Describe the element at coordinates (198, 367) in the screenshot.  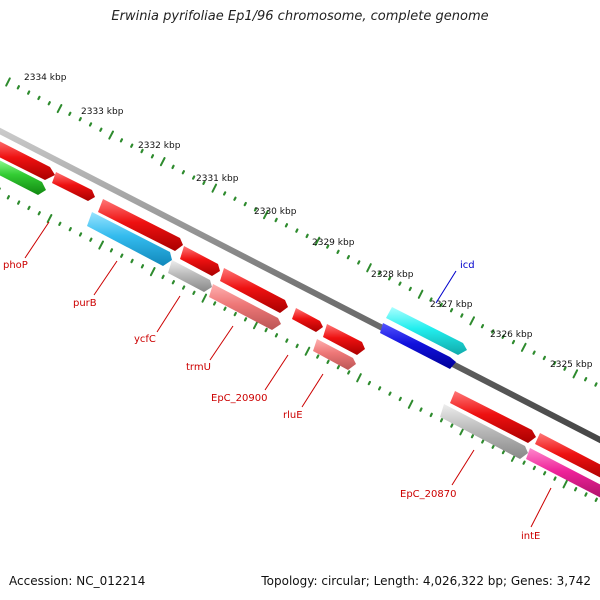
I see `gene-label-trmU: trmU` at that location.